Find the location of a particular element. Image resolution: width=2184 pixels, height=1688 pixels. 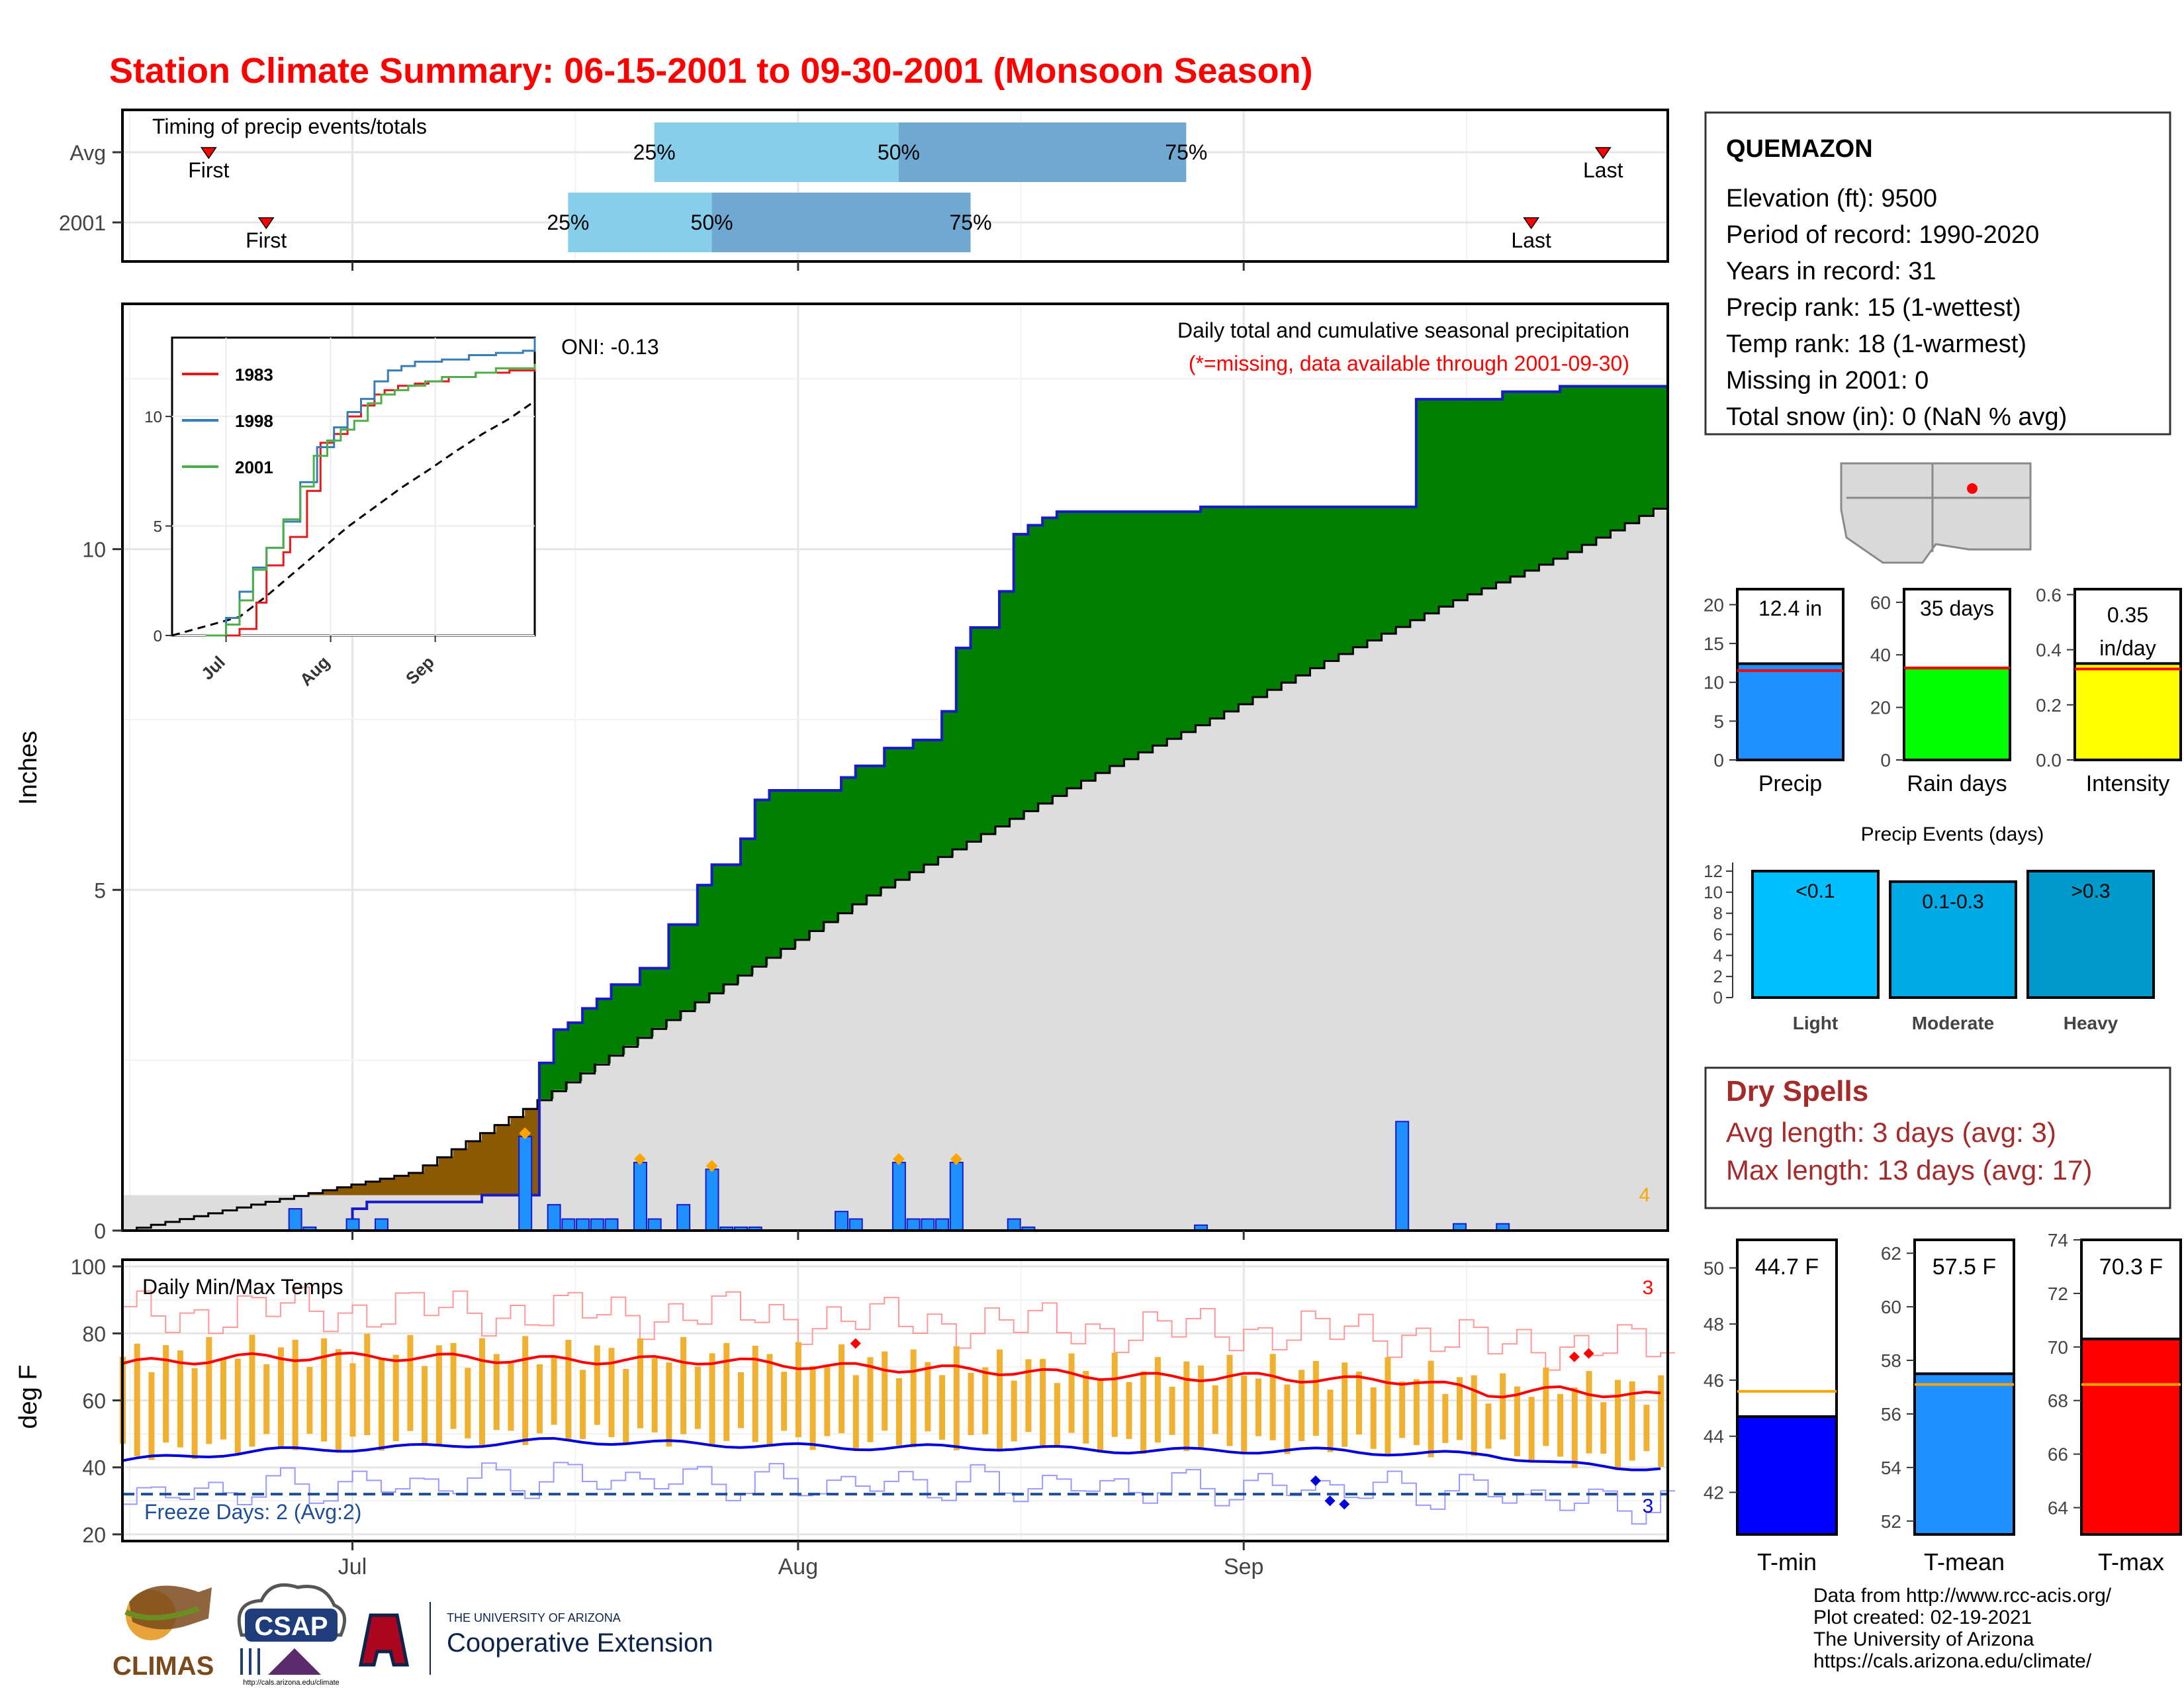

precip-events-title: Precip Events (days) is located at coordinates (1952, 834).